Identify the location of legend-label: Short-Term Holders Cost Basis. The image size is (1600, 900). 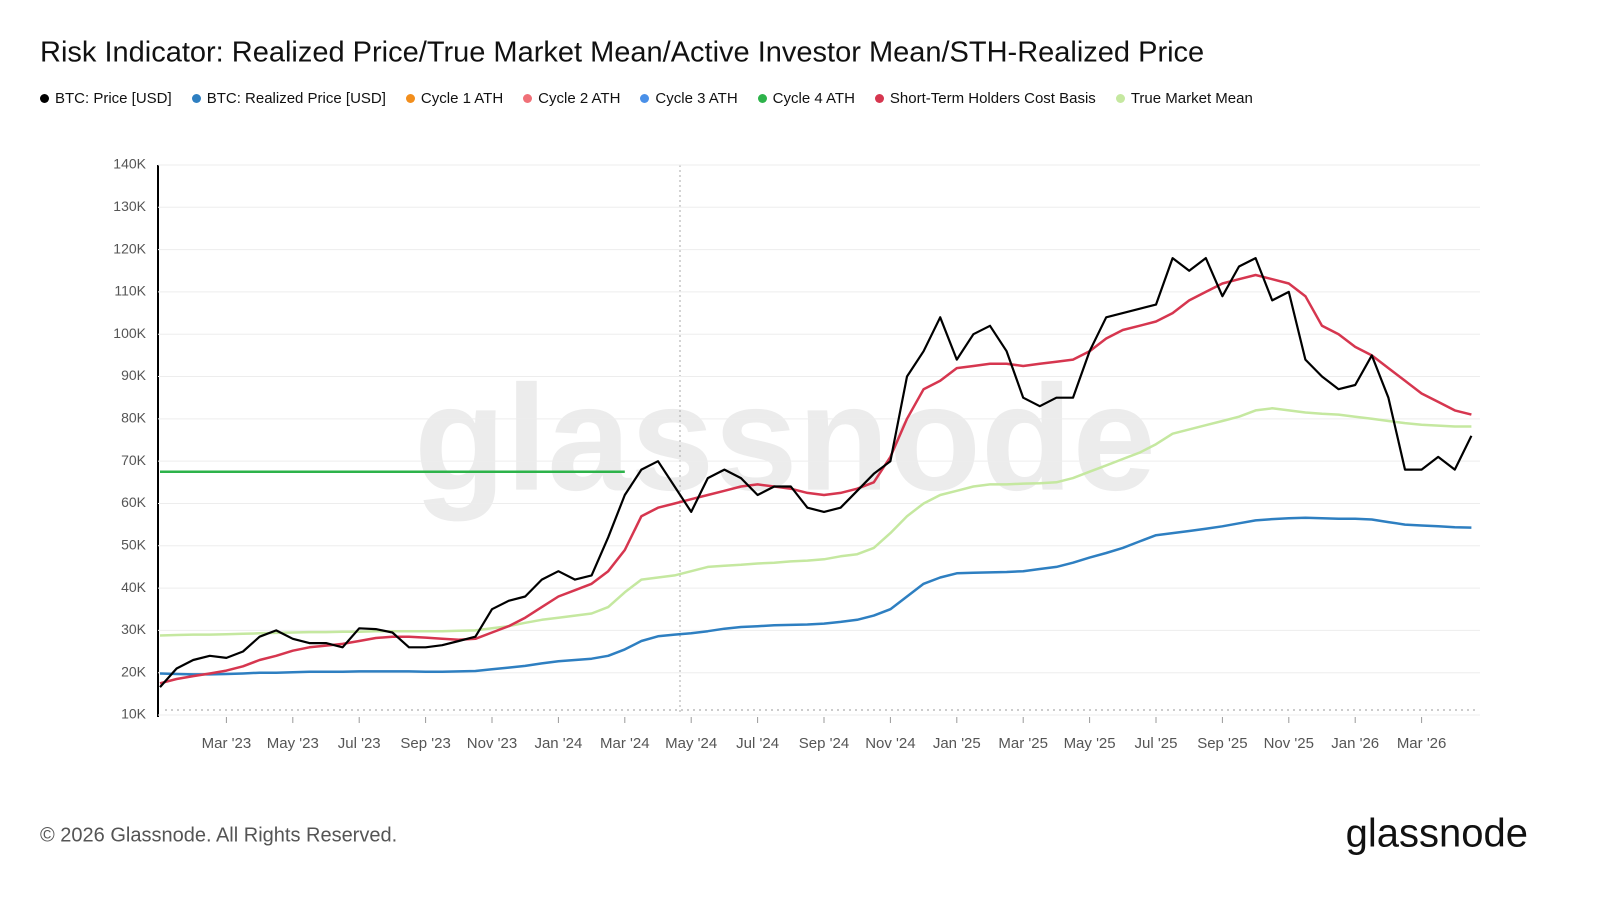
(992, 98).